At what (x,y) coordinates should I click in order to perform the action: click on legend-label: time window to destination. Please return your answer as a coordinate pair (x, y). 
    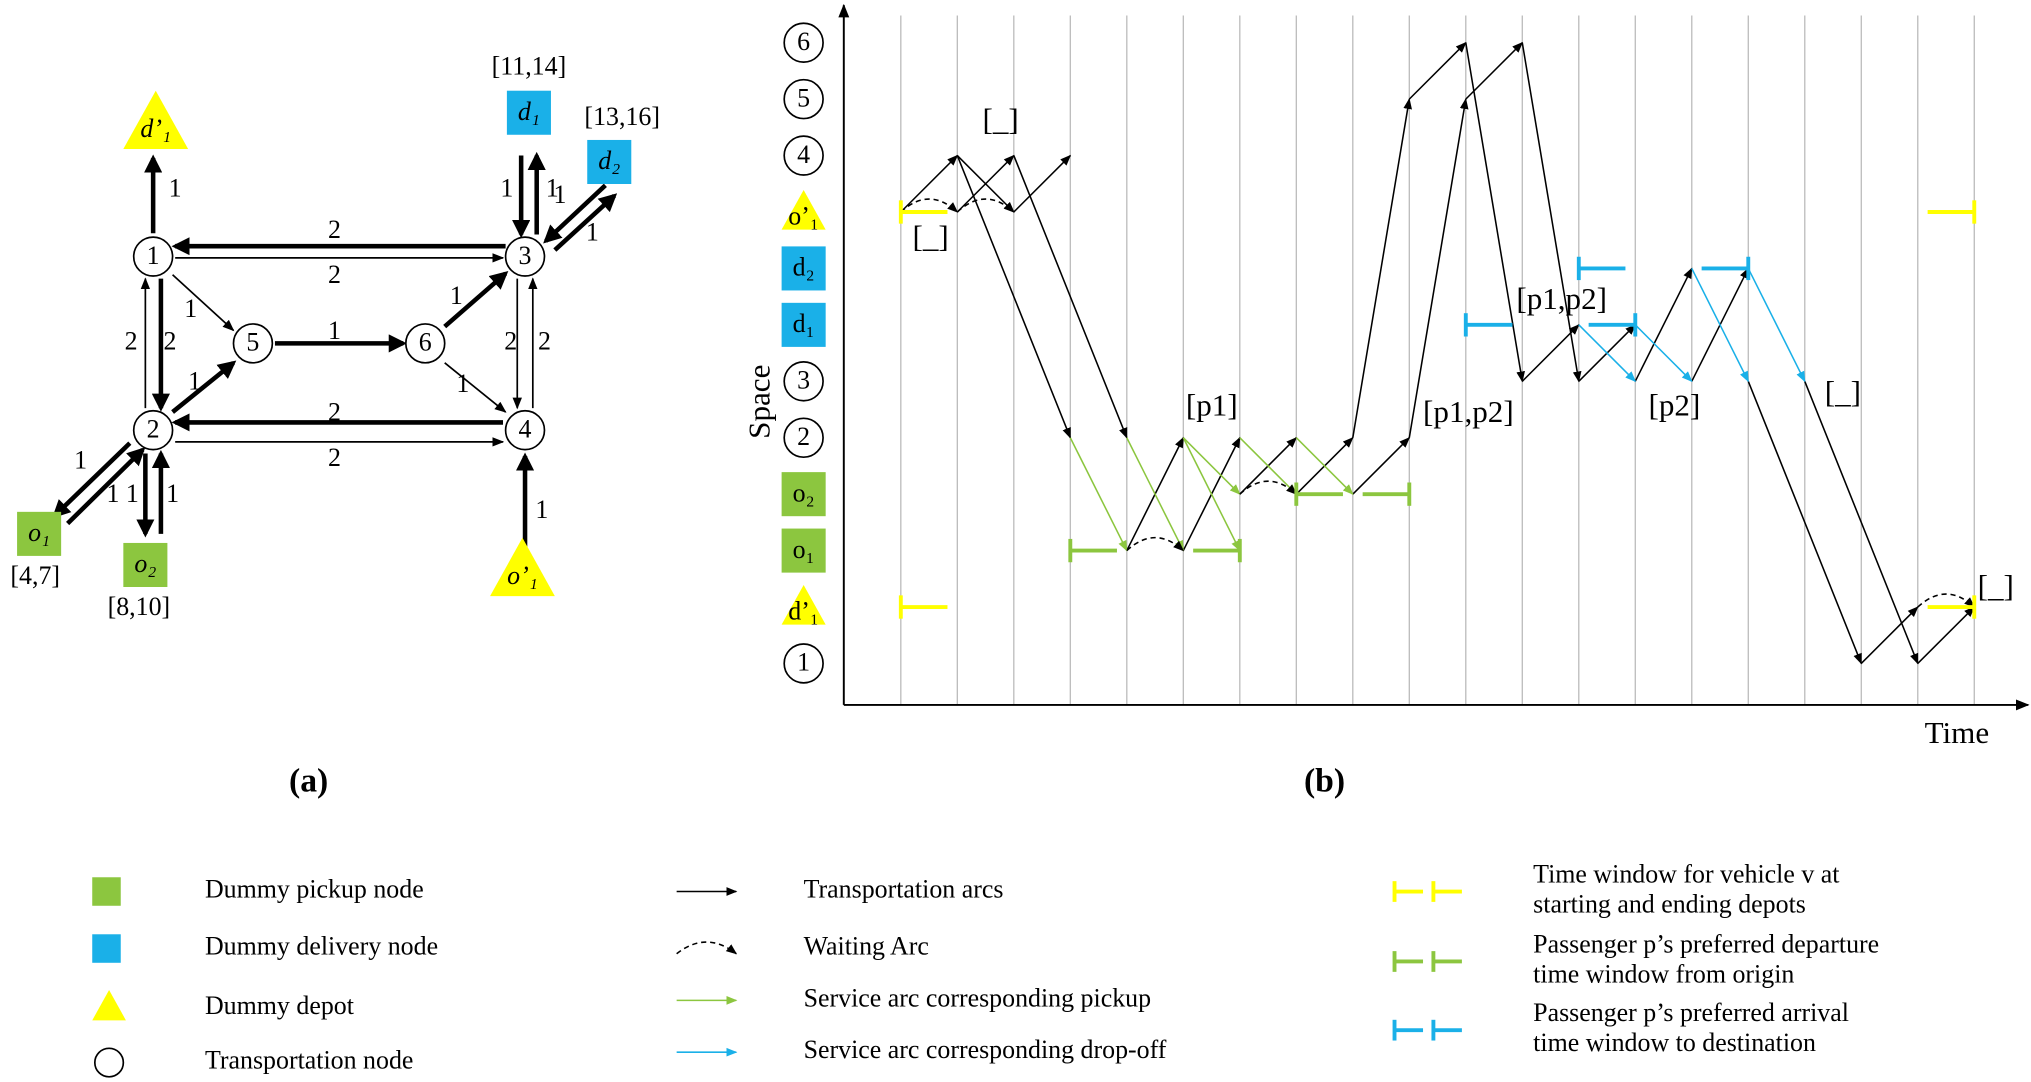
    Looking at the image, I should click on (1674, 1042).